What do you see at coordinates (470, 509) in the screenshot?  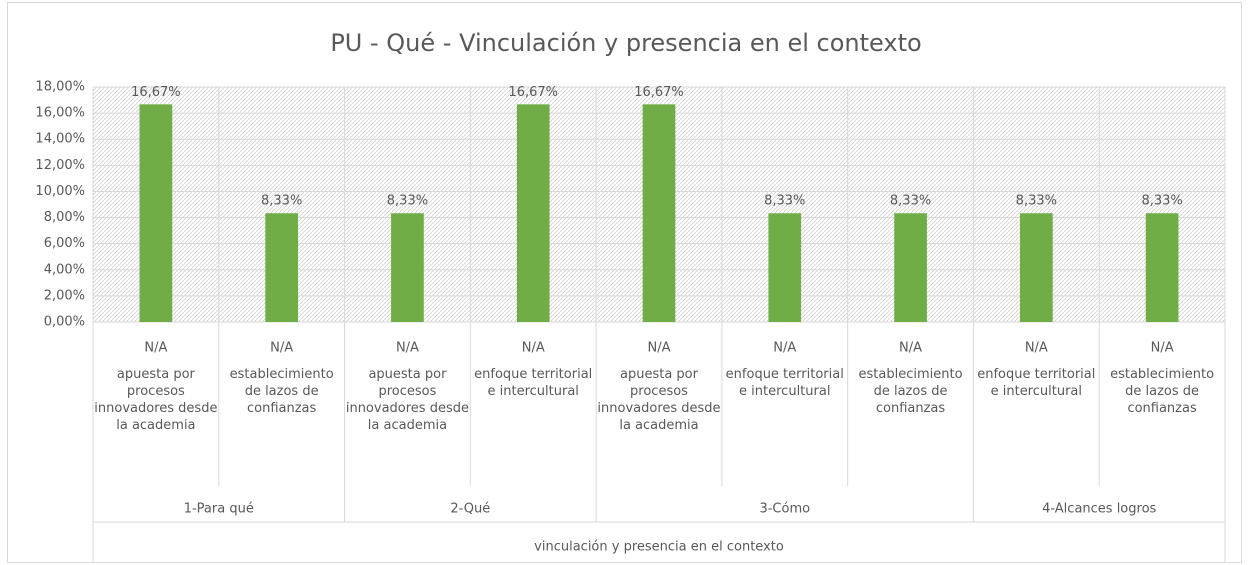 I see `group-label: 2-Qué` at bounding box center [470, 509].